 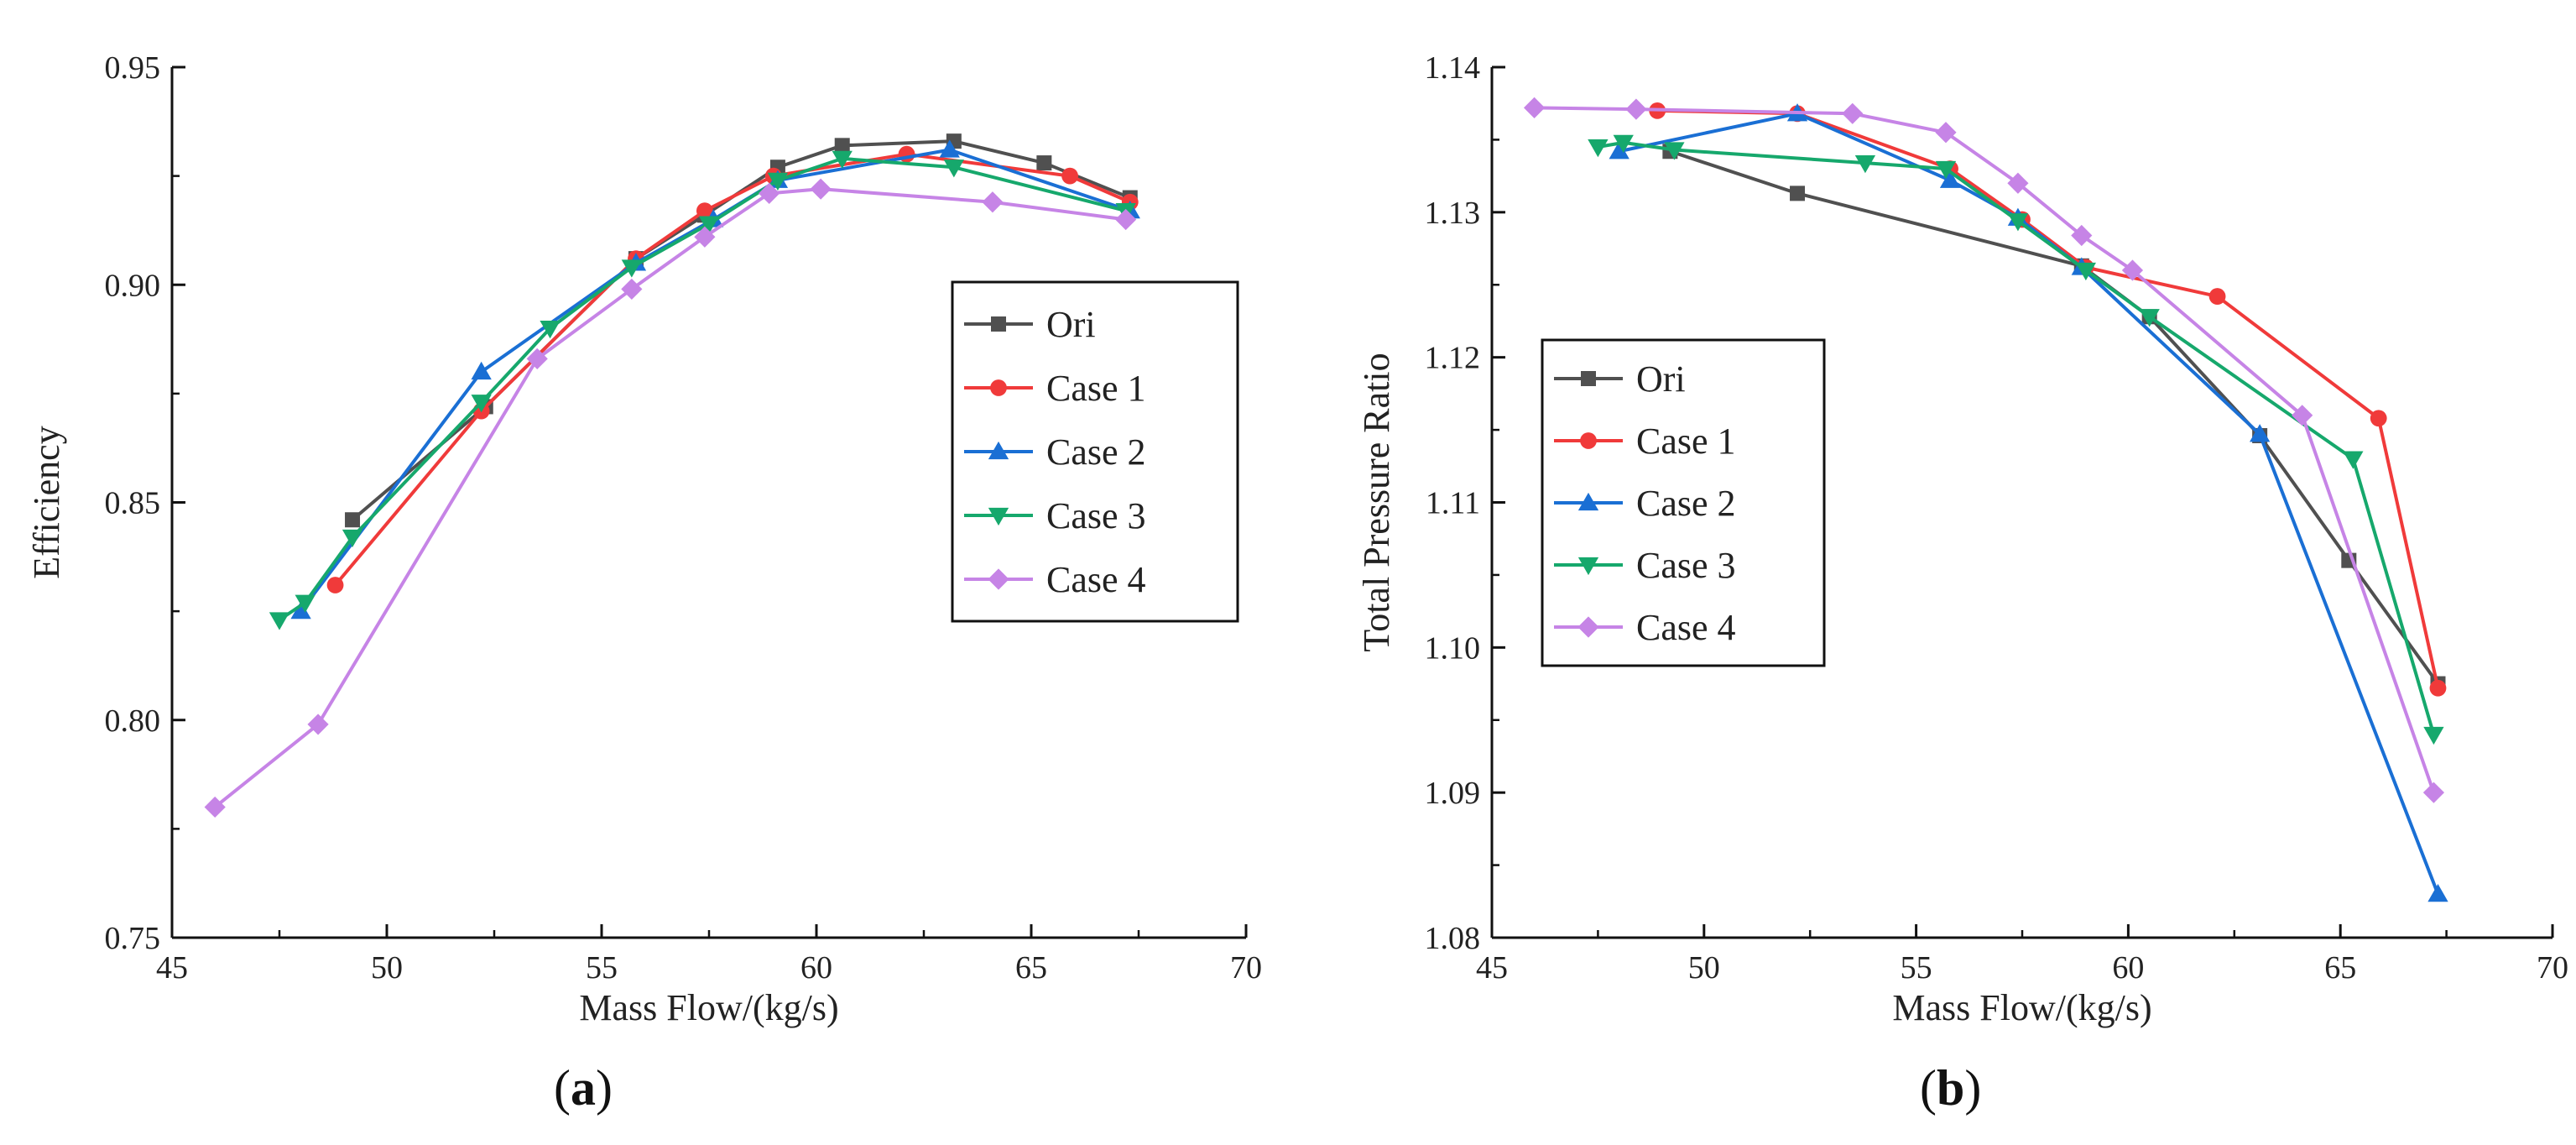 What do you see at coordinates (1453, 648) in the screenshot?
I see `y-tick-label: 1.10` at bounding box center [1453, 648].